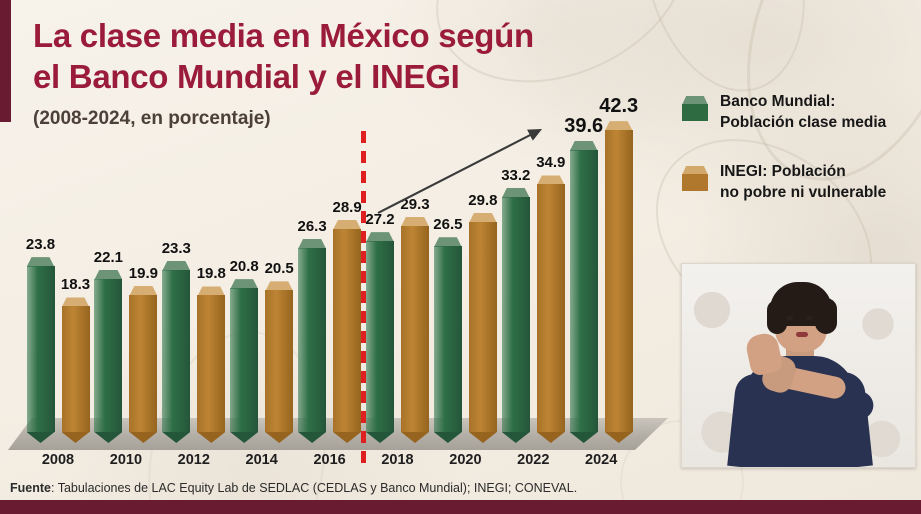 Image resolution: width=921 pixels, height=514 pixels. Describe the element at coordinates (329, 460) in the screenshot. I see `x-axis-label-2016: 2016` at that location.